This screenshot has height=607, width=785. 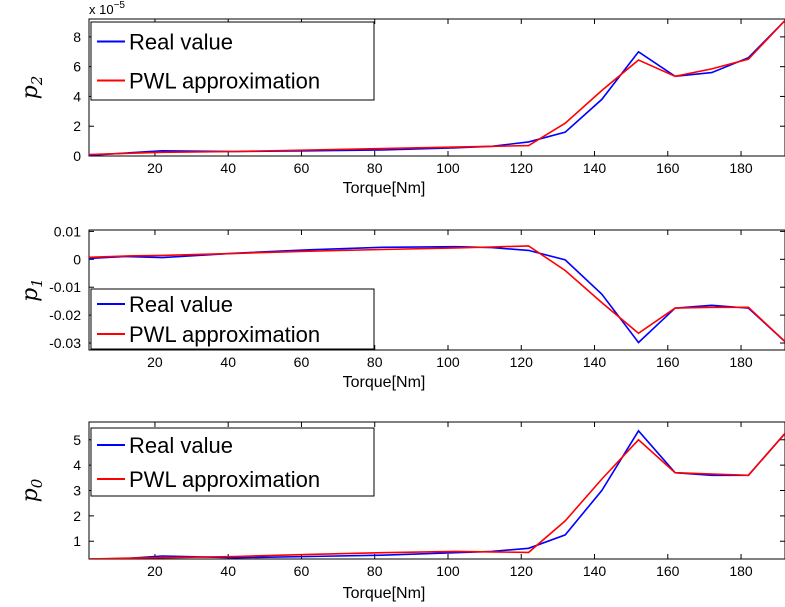 I want to click on y-tick-label: -0.01, so click(x=65, y=287).